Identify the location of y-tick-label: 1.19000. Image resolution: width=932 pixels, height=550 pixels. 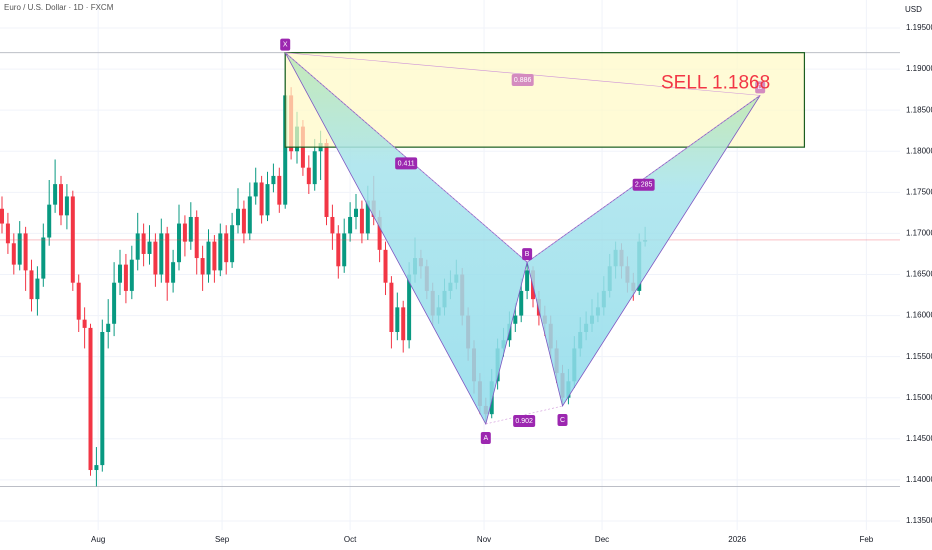
(919, 68).